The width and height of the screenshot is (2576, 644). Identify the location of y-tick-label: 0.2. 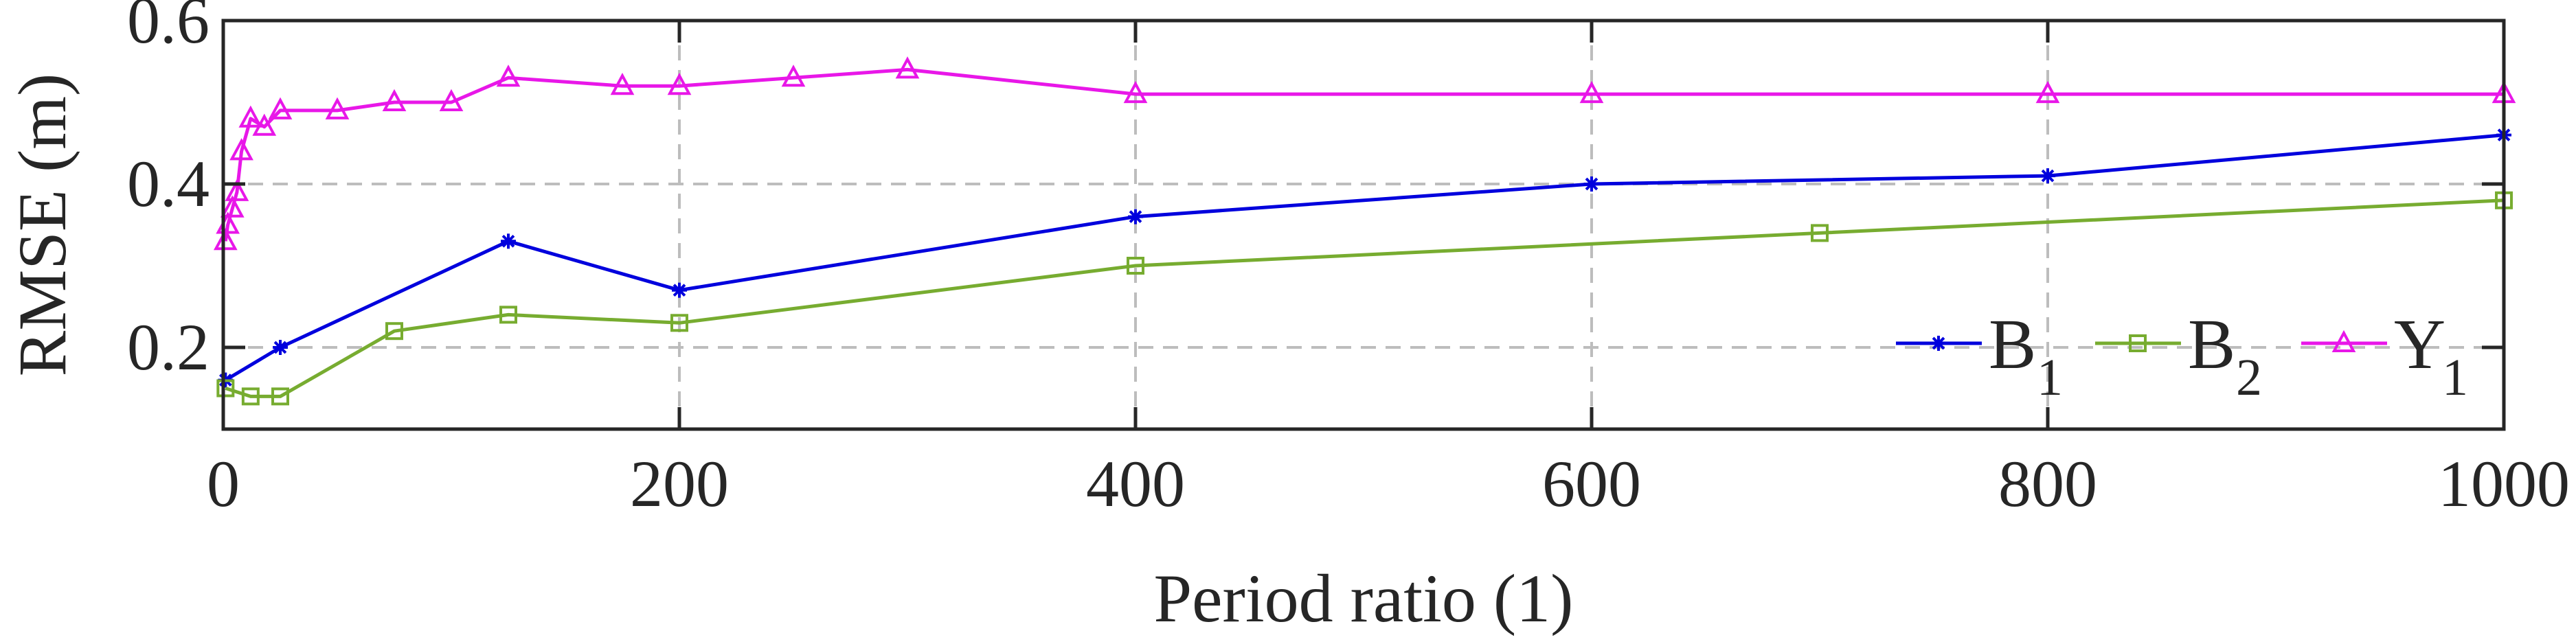
(168, 347).